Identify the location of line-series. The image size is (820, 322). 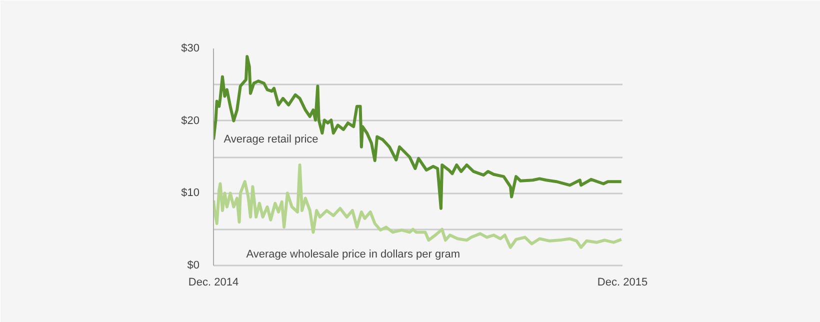
(418, 206).